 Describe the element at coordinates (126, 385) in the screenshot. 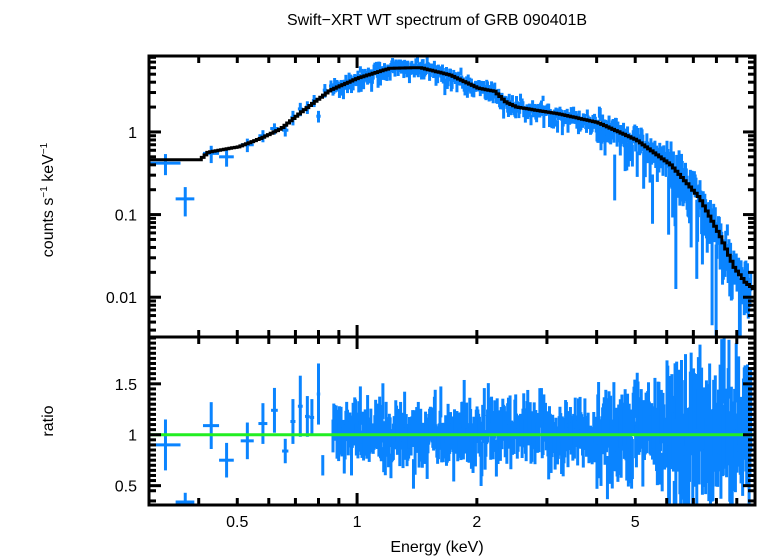

I see `y-tick-label: 1.5` at that location.